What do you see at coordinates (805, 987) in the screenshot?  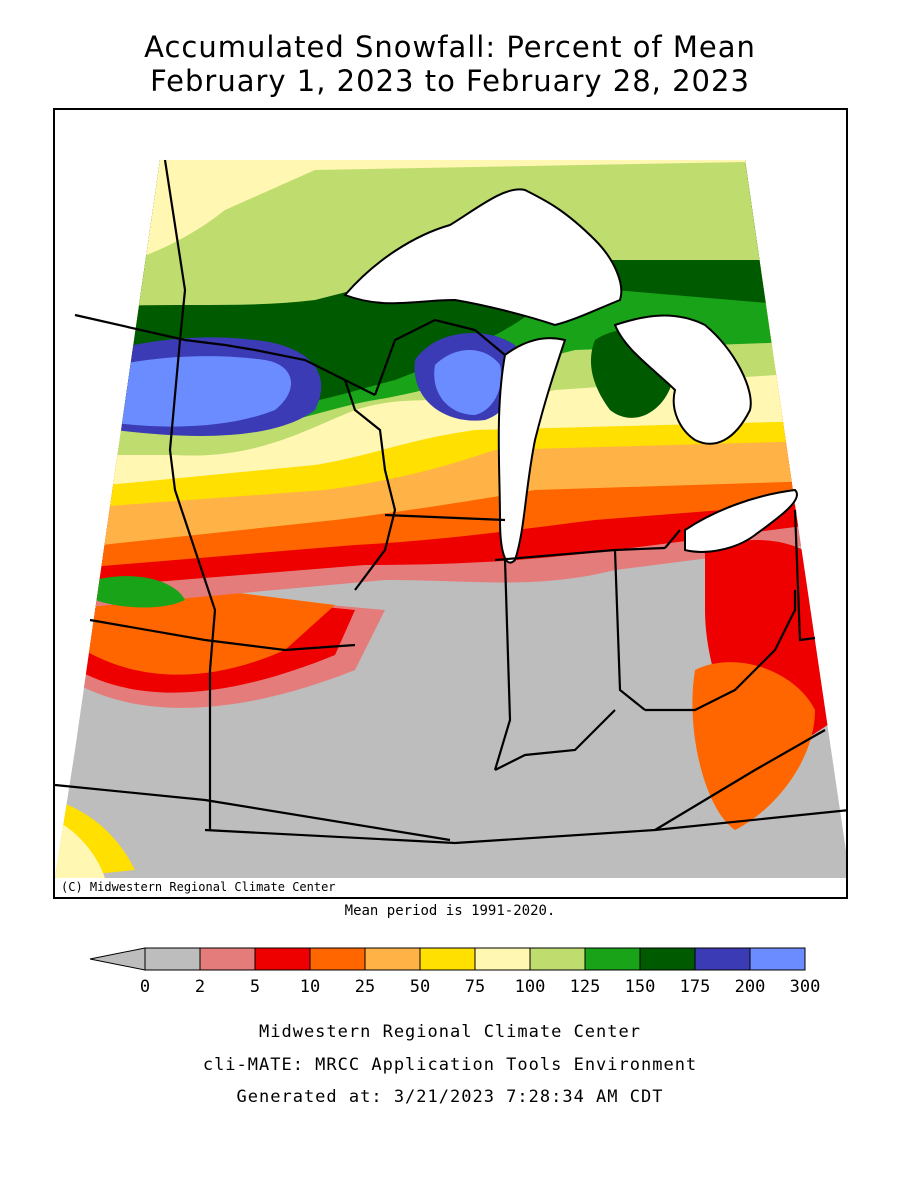 I see `legend-tick-label: 300` at bounding box center [805, 987].